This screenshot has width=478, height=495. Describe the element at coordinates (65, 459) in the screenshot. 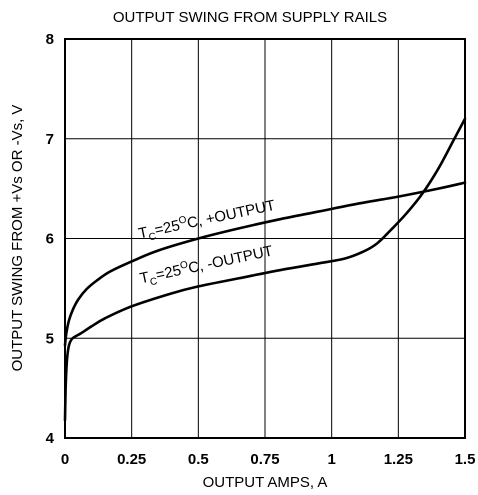

I see `x-tick-label: 0` at that location.